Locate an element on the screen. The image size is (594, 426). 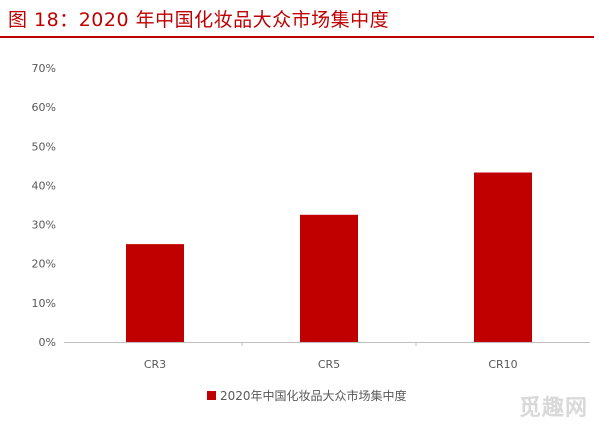
bar-cr10 is located at coordinates (503, 257).